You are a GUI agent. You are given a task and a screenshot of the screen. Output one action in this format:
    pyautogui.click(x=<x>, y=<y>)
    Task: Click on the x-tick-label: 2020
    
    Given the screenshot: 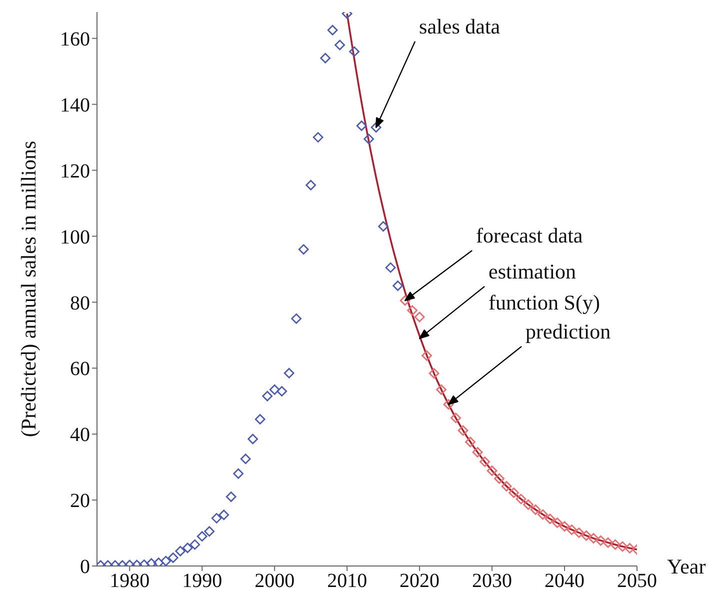 What is the action you would take?
    pyautogui.click(x=420, y=581)
    